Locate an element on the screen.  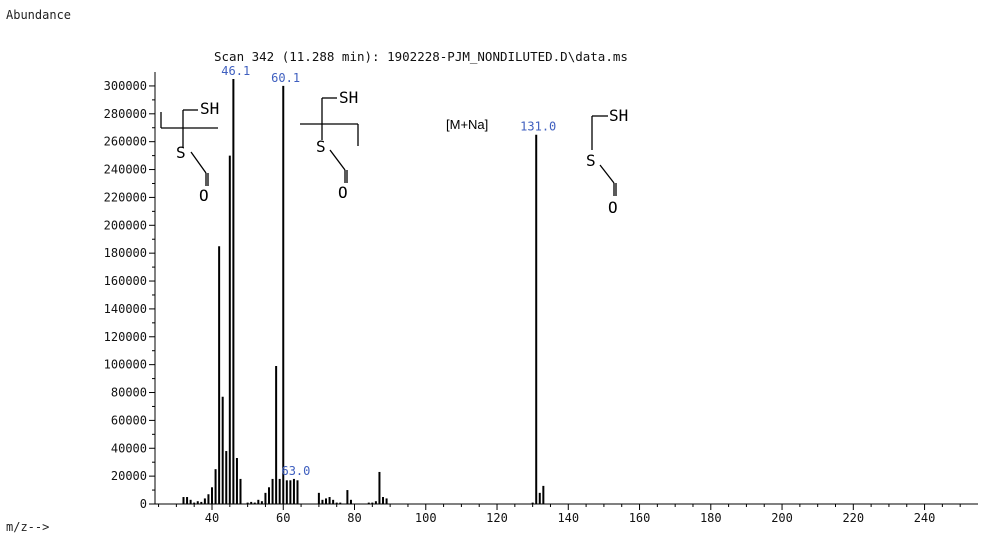
x-tick-label: 180 is located at coordinates (711, 518).